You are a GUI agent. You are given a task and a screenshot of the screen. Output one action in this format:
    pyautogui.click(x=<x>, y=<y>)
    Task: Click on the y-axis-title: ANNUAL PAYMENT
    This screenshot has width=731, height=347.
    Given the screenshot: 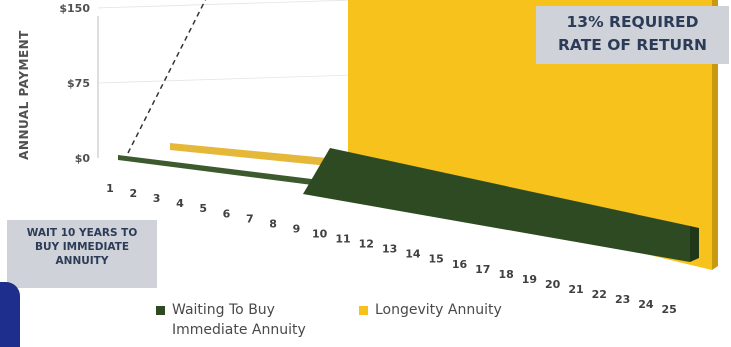 What is the action you would take?
    pyautogui.click(x=24, y=95)
    